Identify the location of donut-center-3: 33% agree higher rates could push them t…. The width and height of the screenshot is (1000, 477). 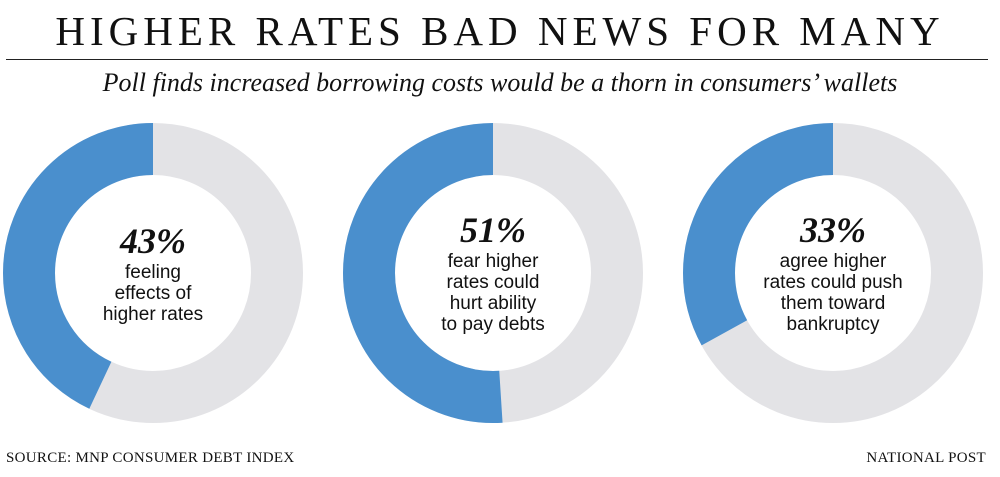
(833, 273).